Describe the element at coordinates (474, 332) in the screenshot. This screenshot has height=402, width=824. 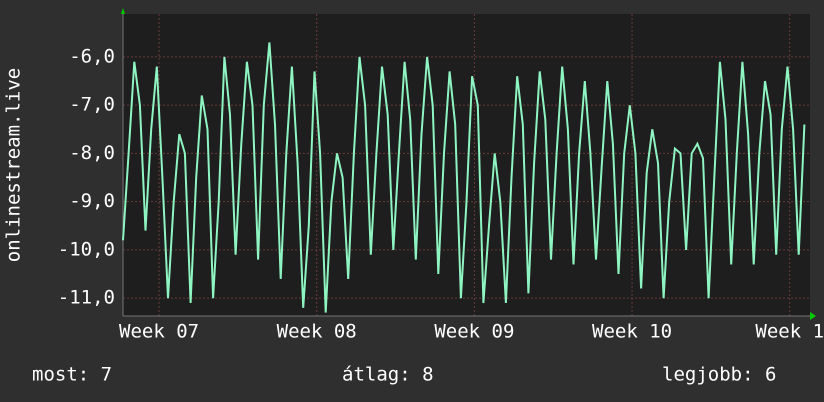
I see `x-tick-label: Week 09` at that location.